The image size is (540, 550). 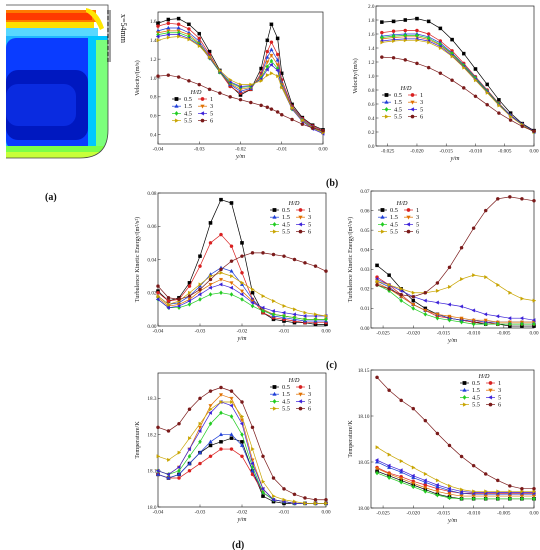 What do you see at coordinates (153, 60) in the screenshot?
I see `y-tick-label: 1.2` at bounding box center [153, 60].